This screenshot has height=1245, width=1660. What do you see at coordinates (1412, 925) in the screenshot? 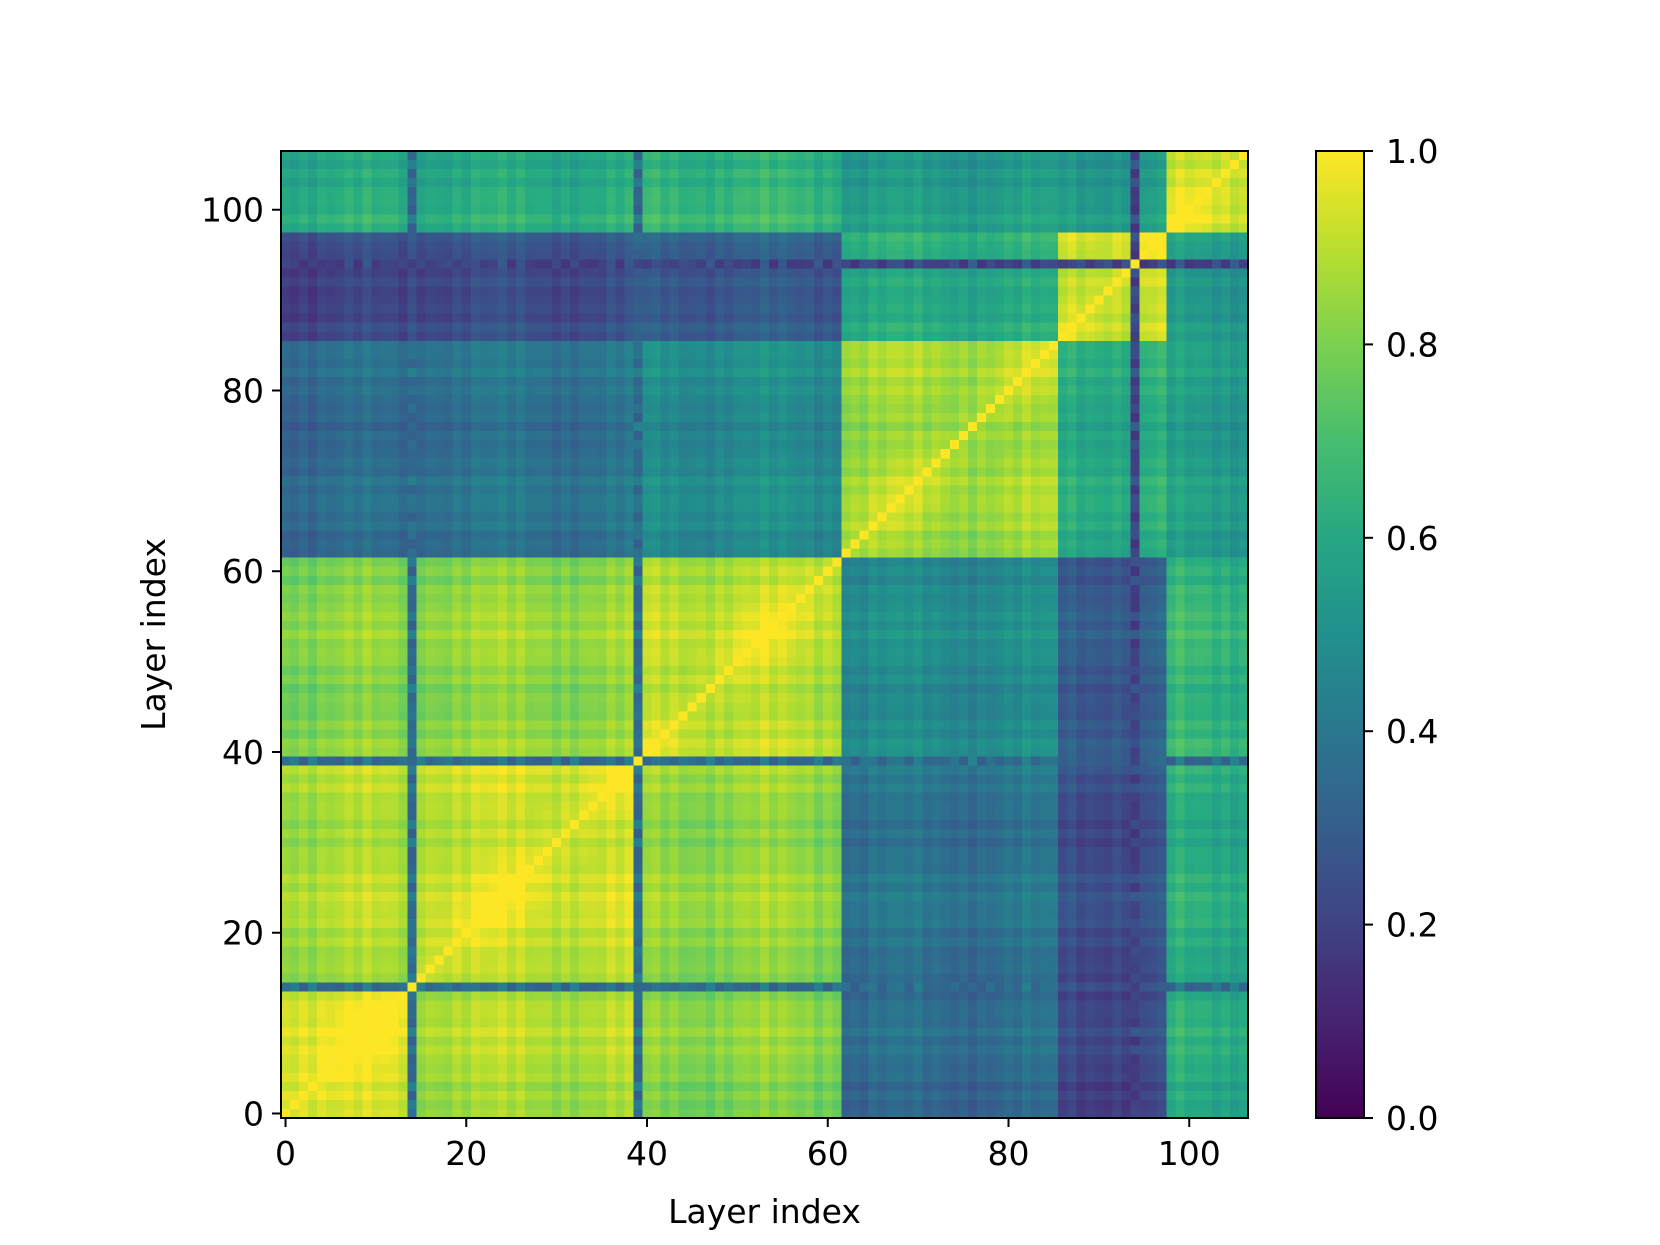
I see `colorbar-tick-label: 0.2` at bounding box center [1412, 925].